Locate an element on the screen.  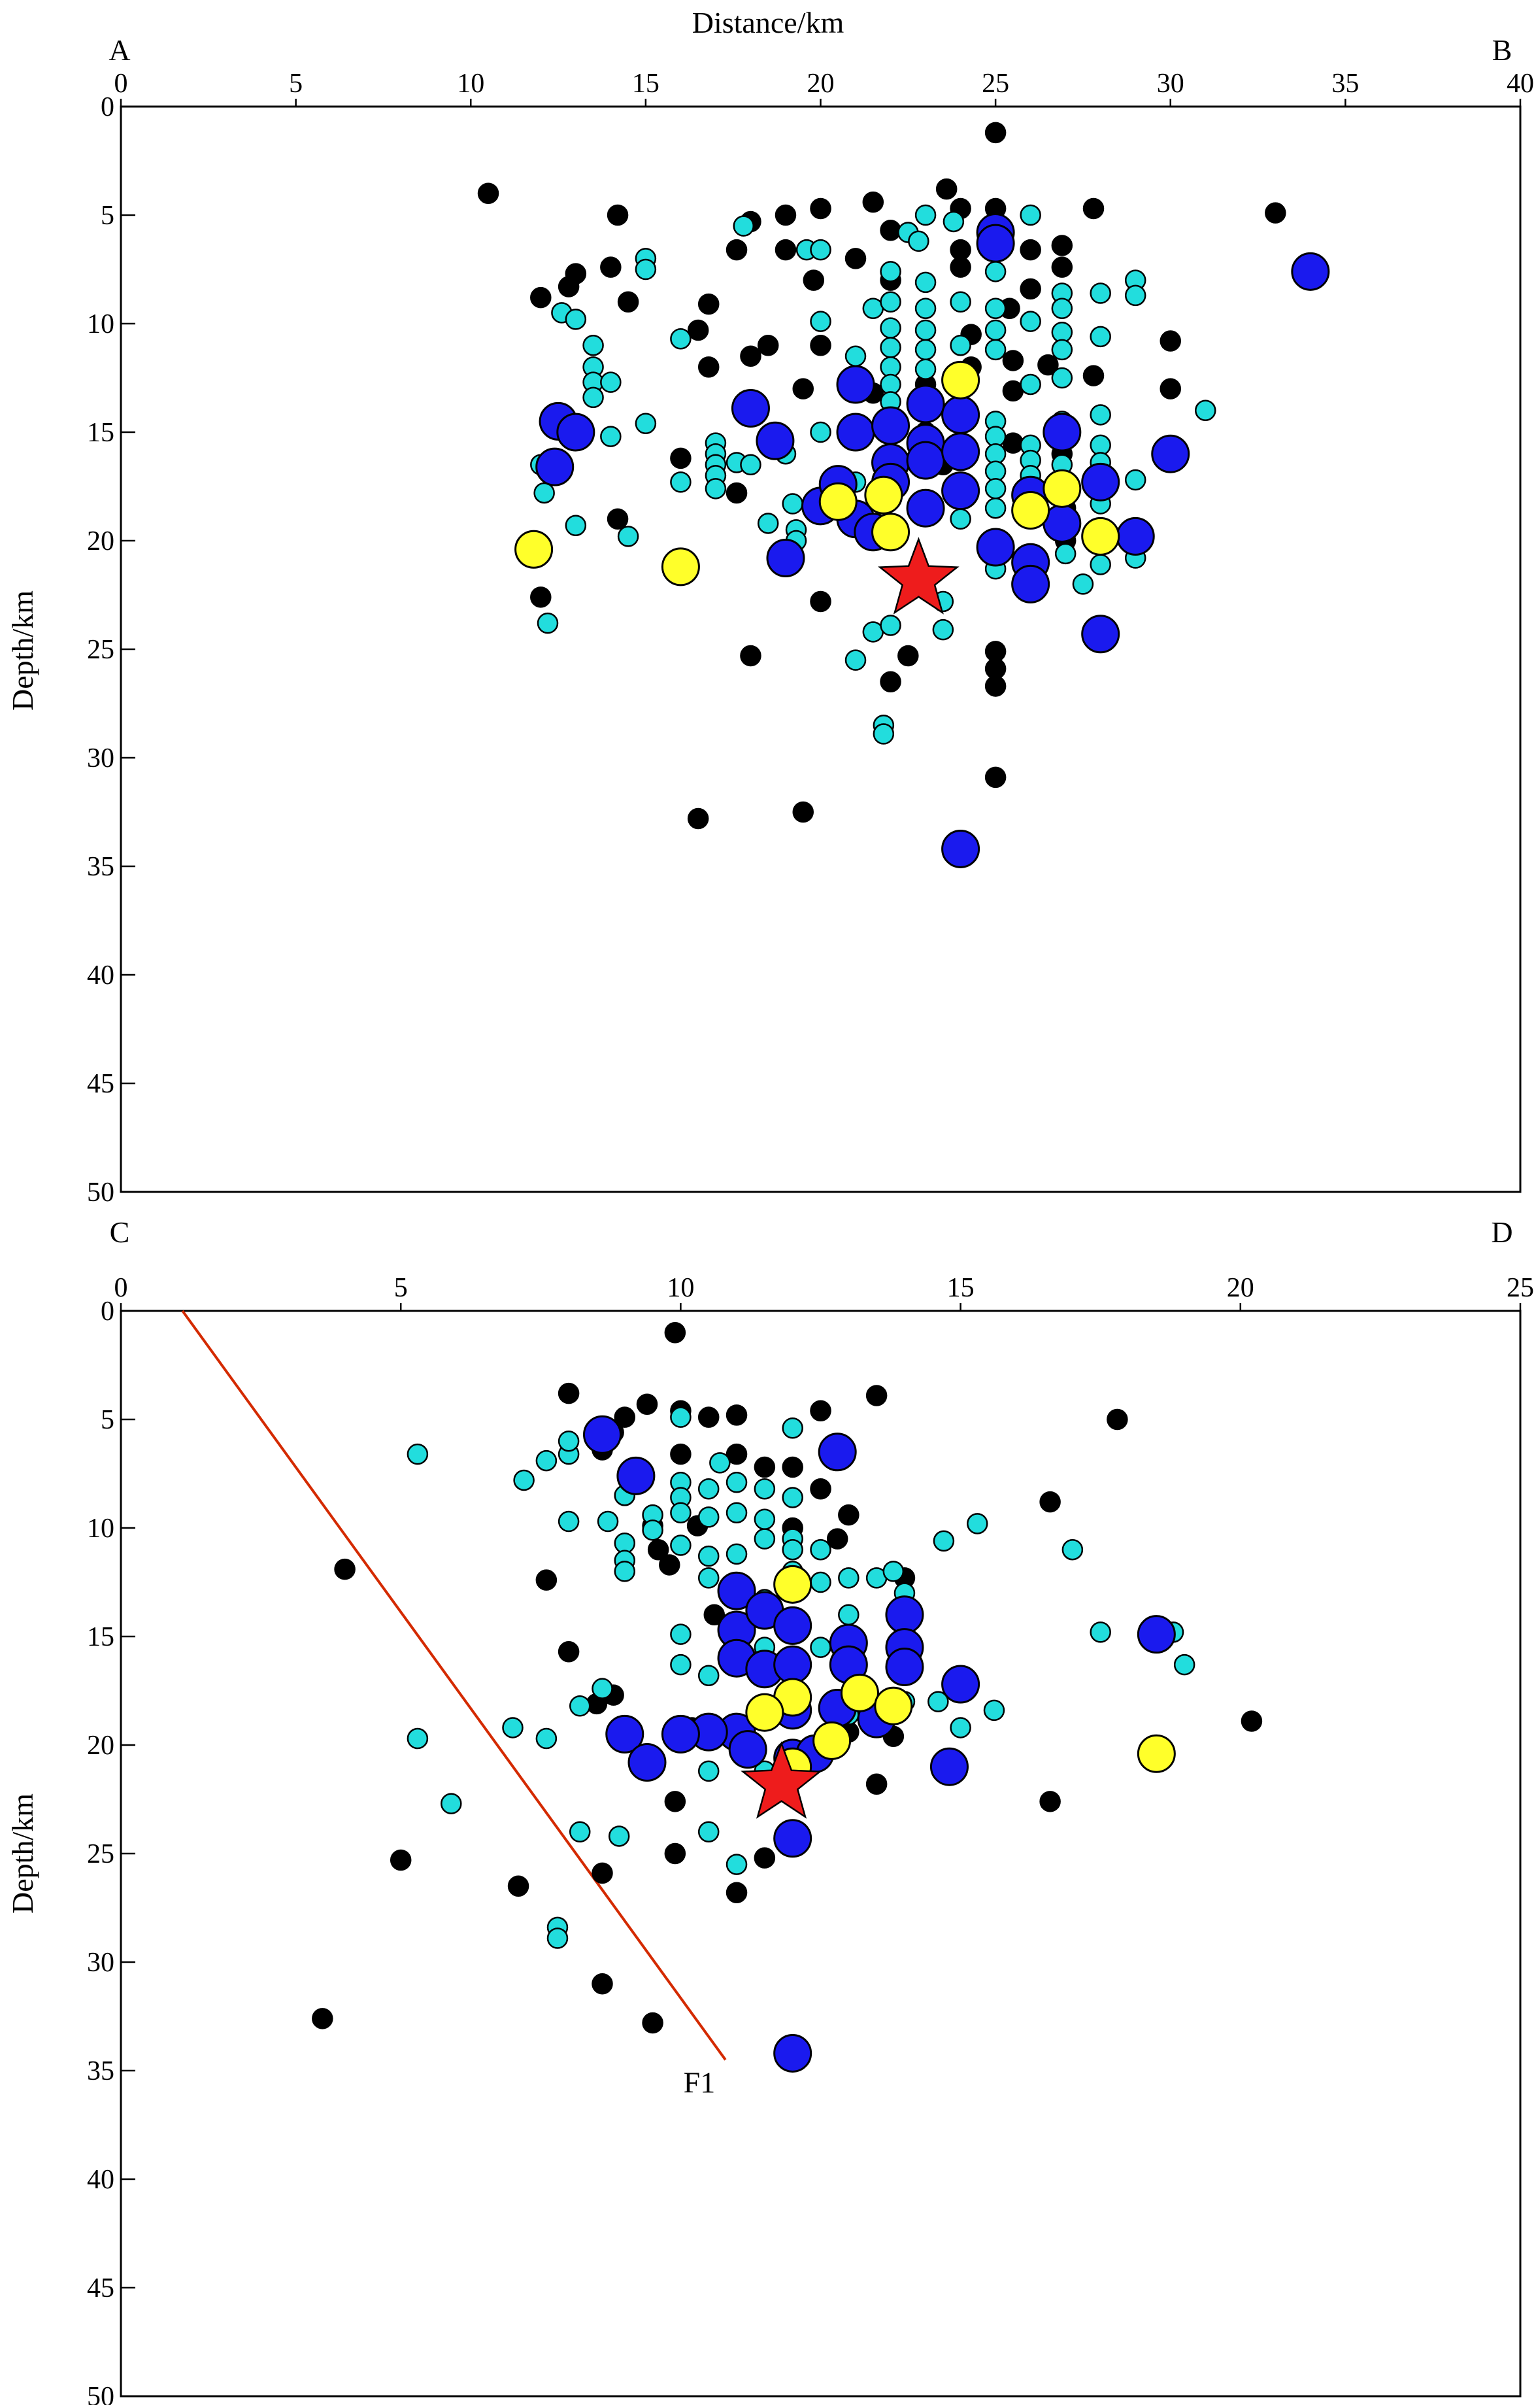
panel-a-b-start-label: A is located at coordinates (119, 50).